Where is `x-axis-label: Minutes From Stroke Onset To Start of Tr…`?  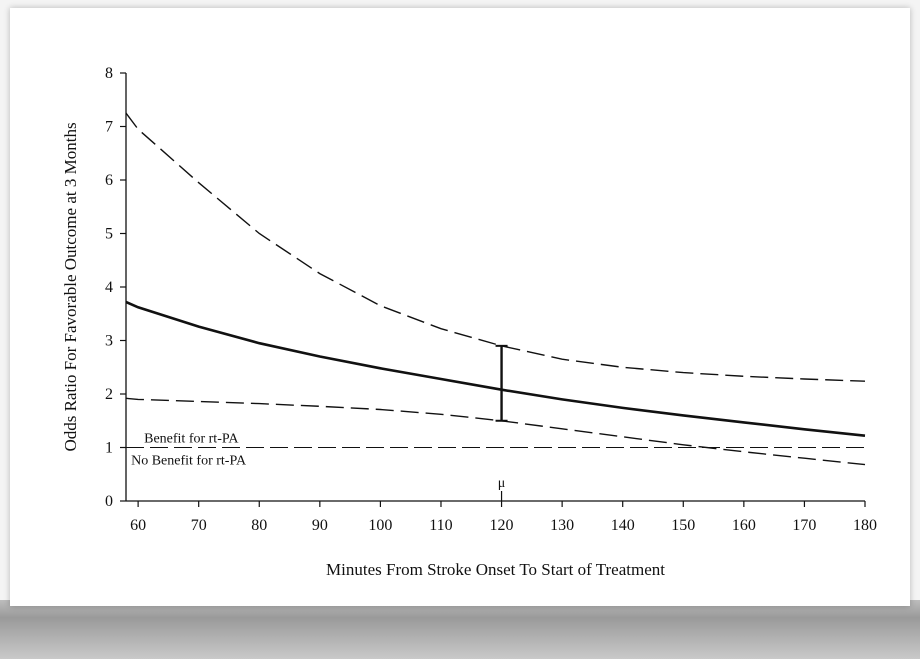 x-axis-label: Minutes From Stroke Onset To Start of Tr… is located at coordinates (495, 569).